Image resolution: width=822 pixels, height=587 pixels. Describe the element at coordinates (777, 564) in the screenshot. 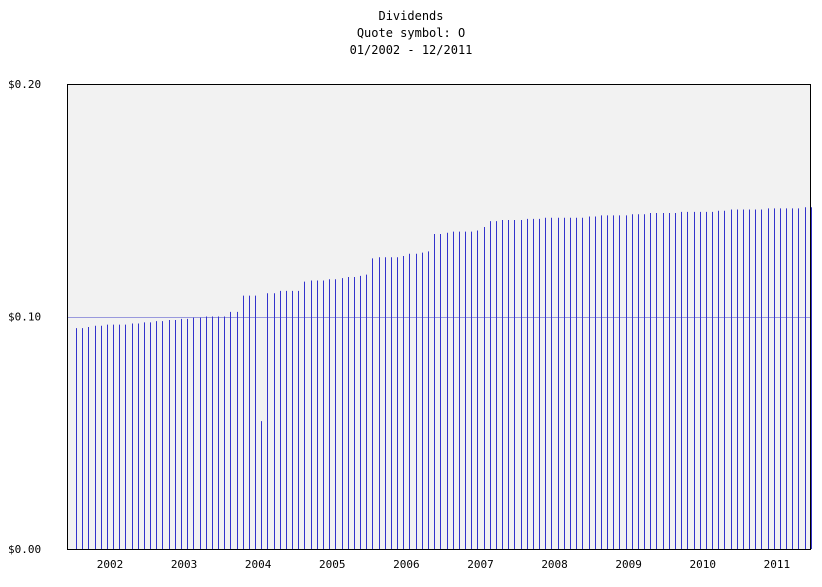

I see `x-tick-label-2011: 2011` at that location.